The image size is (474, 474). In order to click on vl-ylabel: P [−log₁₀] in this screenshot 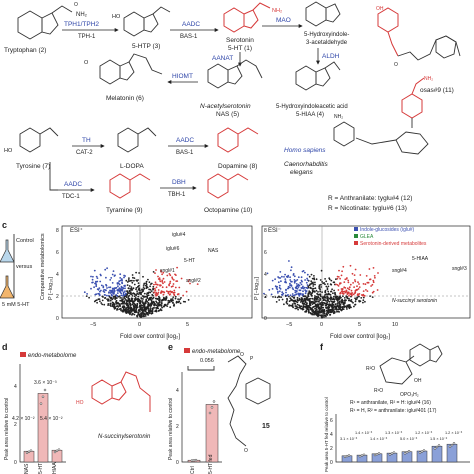, I will do `click(51, 288)`.